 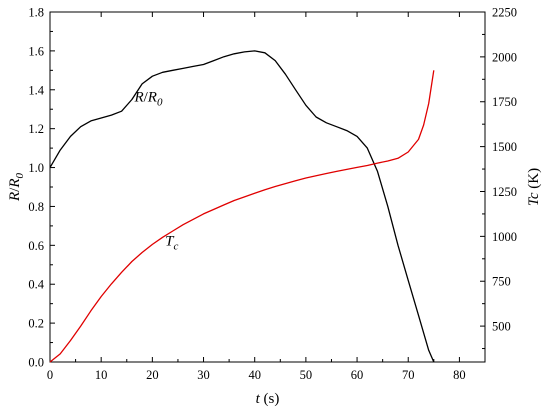 What do you see at coordinates (152, 375) in the screenshot?
I see `x-tick-label: 20` at bounding box center [152, 375].